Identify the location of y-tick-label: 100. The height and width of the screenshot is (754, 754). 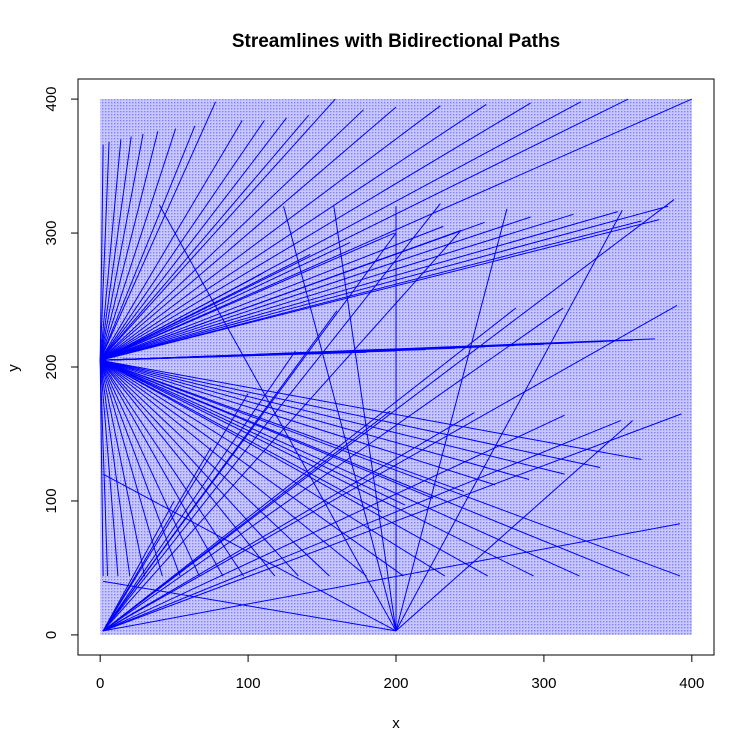
(51, 500).